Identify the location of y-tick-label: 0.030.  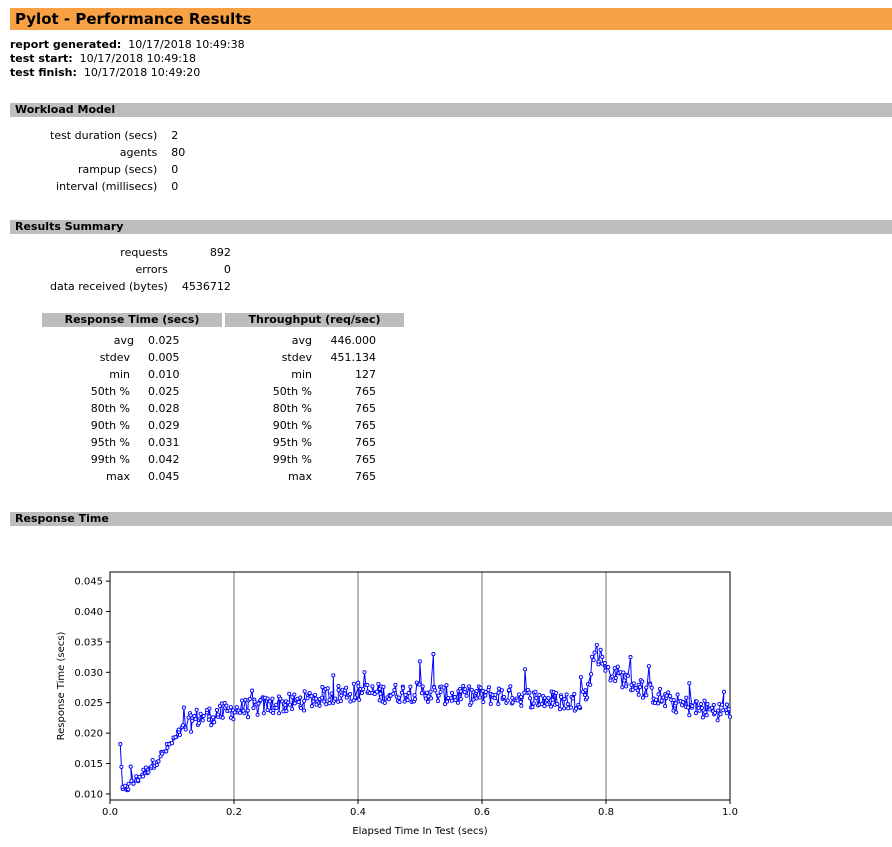
(88, 673).